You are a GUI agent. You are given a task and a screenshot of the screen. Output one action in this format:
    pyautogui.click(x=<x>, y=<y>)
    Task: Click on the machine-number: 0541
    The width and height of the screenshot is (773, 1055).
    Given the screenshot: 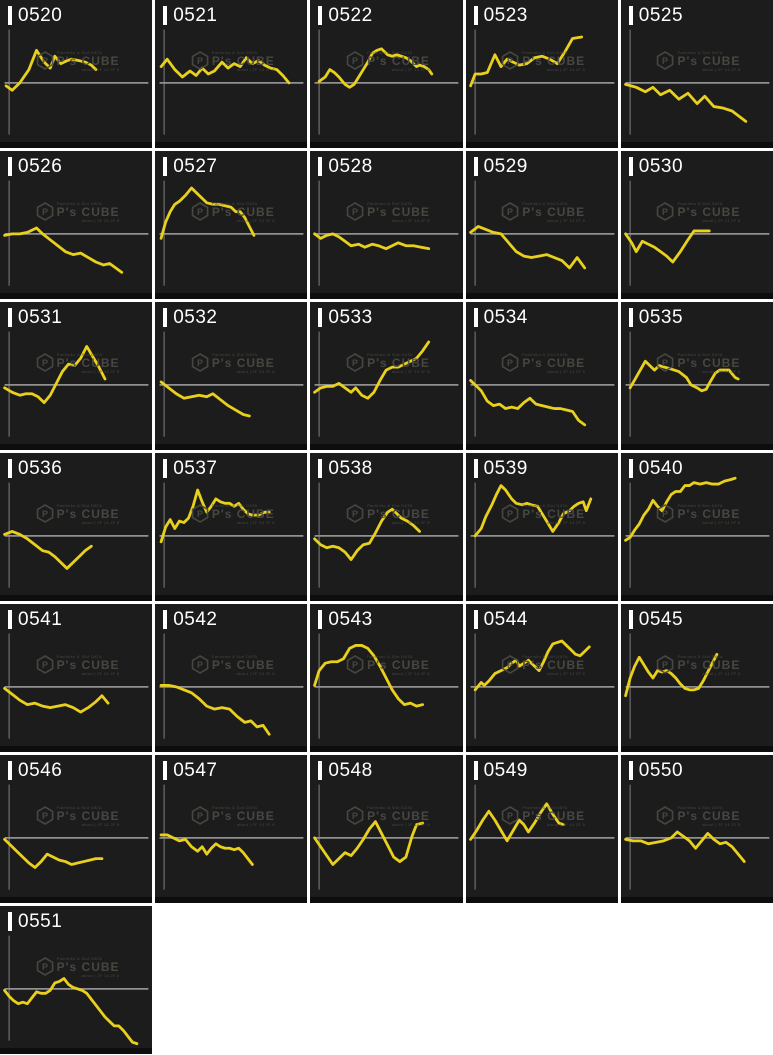 What is the action you would take?
    pyautogui.click(x=40, y=619)
    